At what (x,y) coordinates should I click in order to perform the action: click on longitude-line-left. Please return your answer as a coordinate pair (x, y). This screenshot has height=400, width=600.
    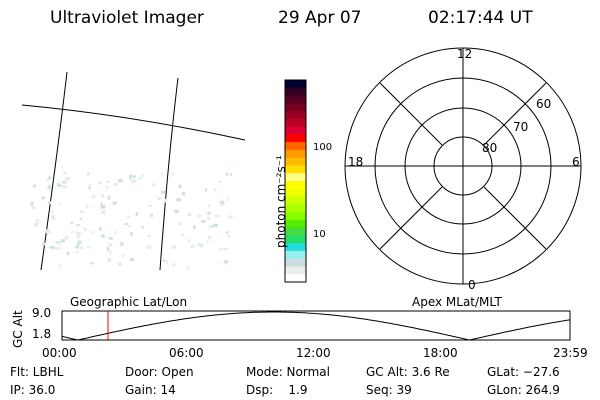
    Looking at the image, I should click on (54, 171).